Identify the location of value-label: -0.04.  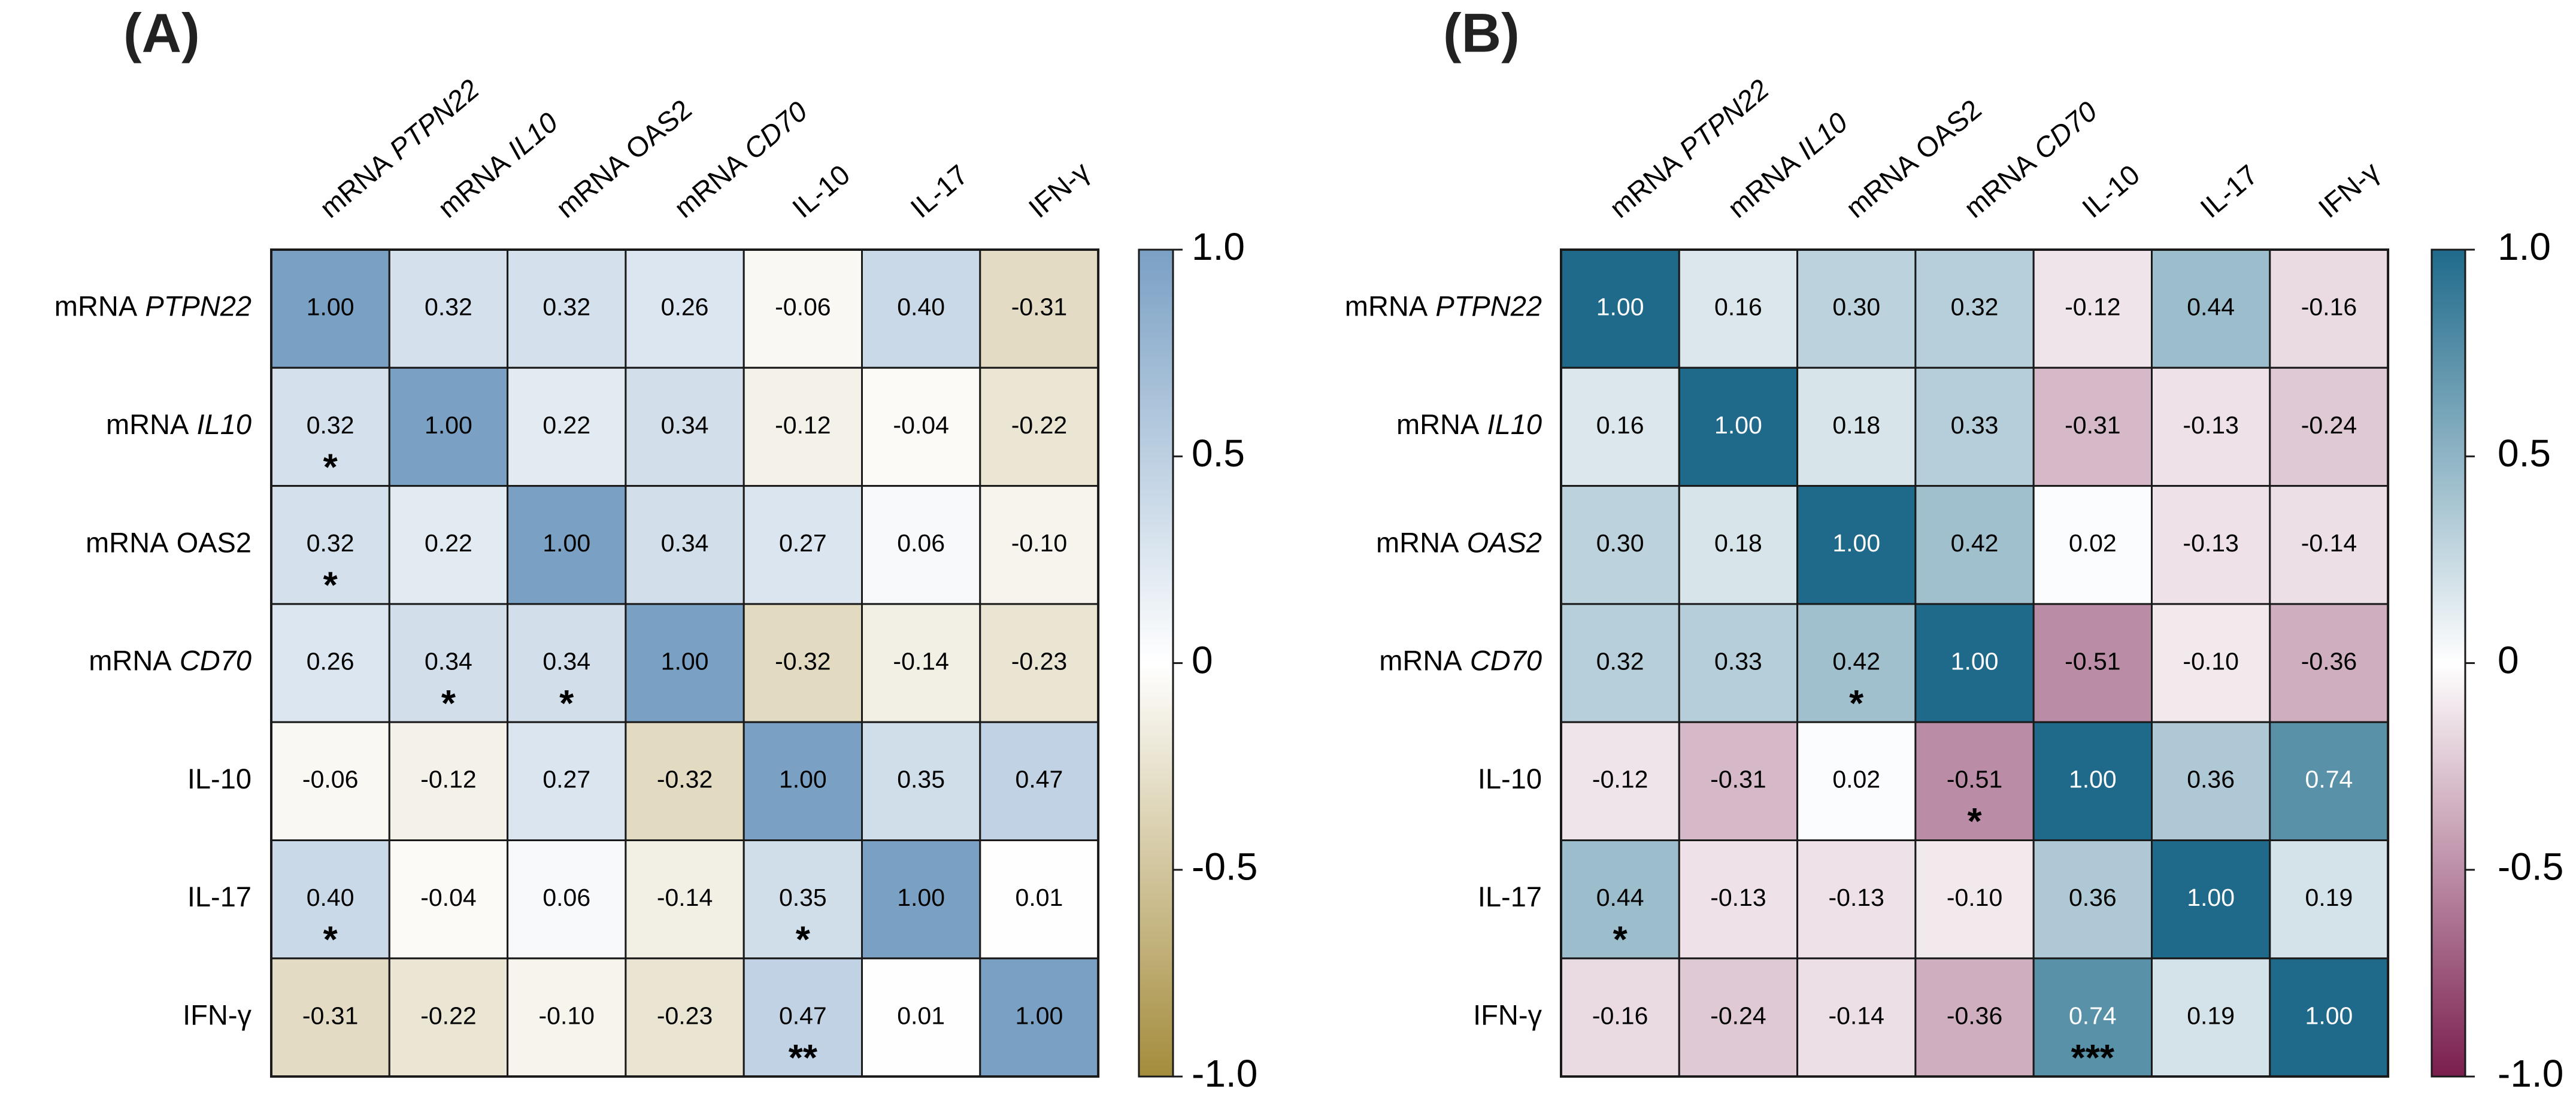
(448, 897).